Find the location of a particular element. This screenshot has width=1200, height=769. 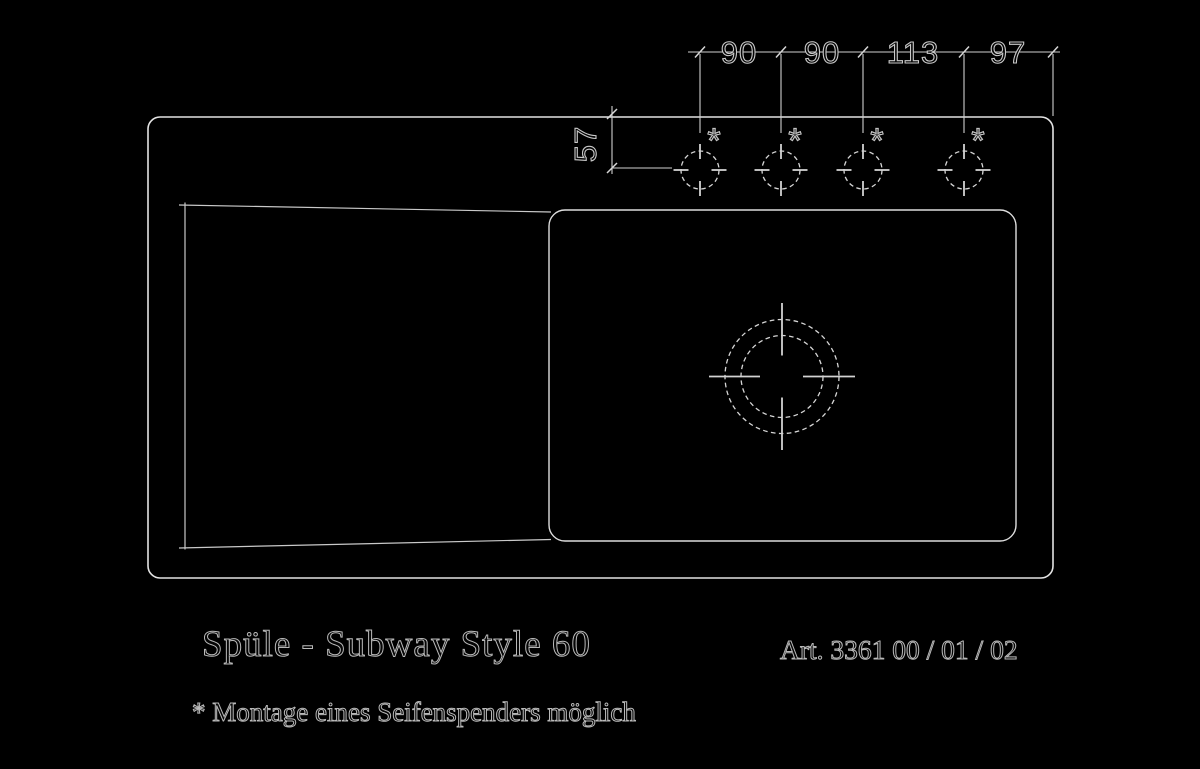

article-number: Art. 3361 00 / 01 / 02 is located at coordinates (899, 649).